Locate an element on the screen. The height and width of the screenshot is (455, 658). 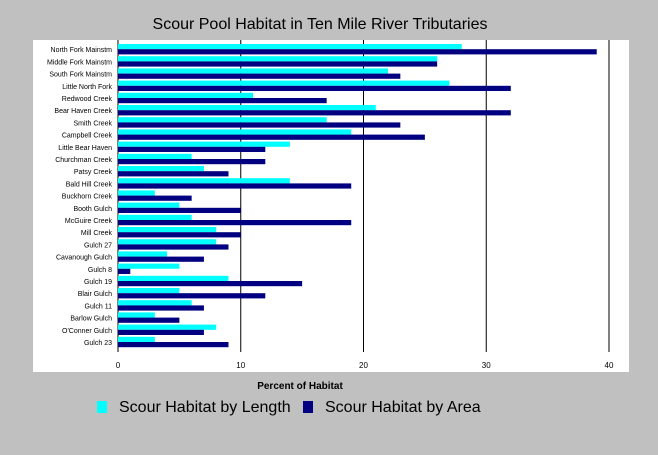
x-tick-label: 10 is located at coordinates (240, 365).